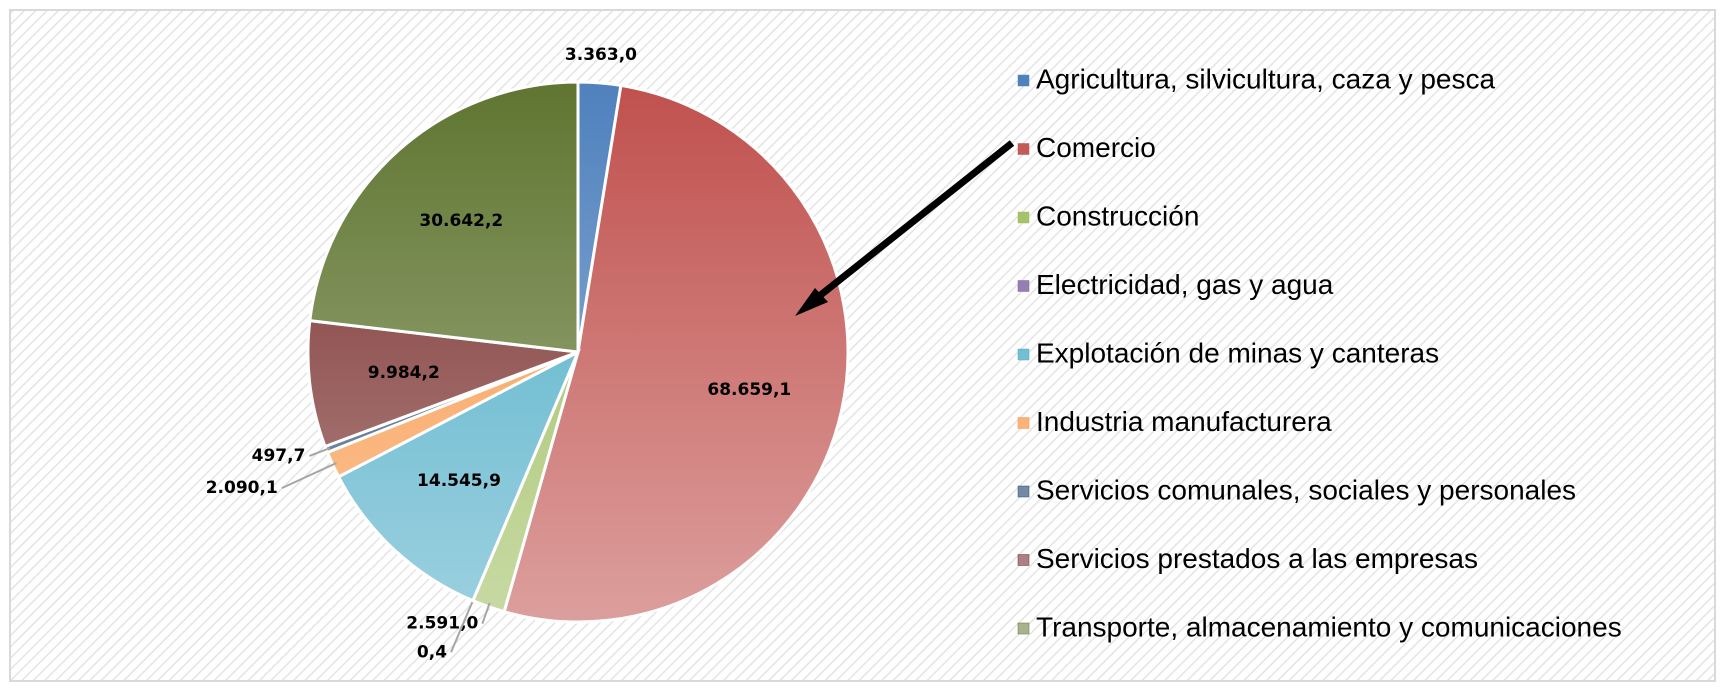 Image resolution: width=1725 pixels, height=691 pixels. Describe the element at coordinates (279, 456) in the screenshot. I see `value-label: 497,7` at that location.